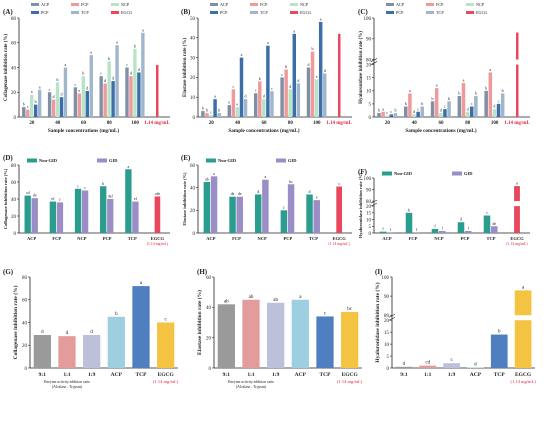 This screenshot has width=554, height=425. I want to click on significance-letter: bc, so click(291, 181).